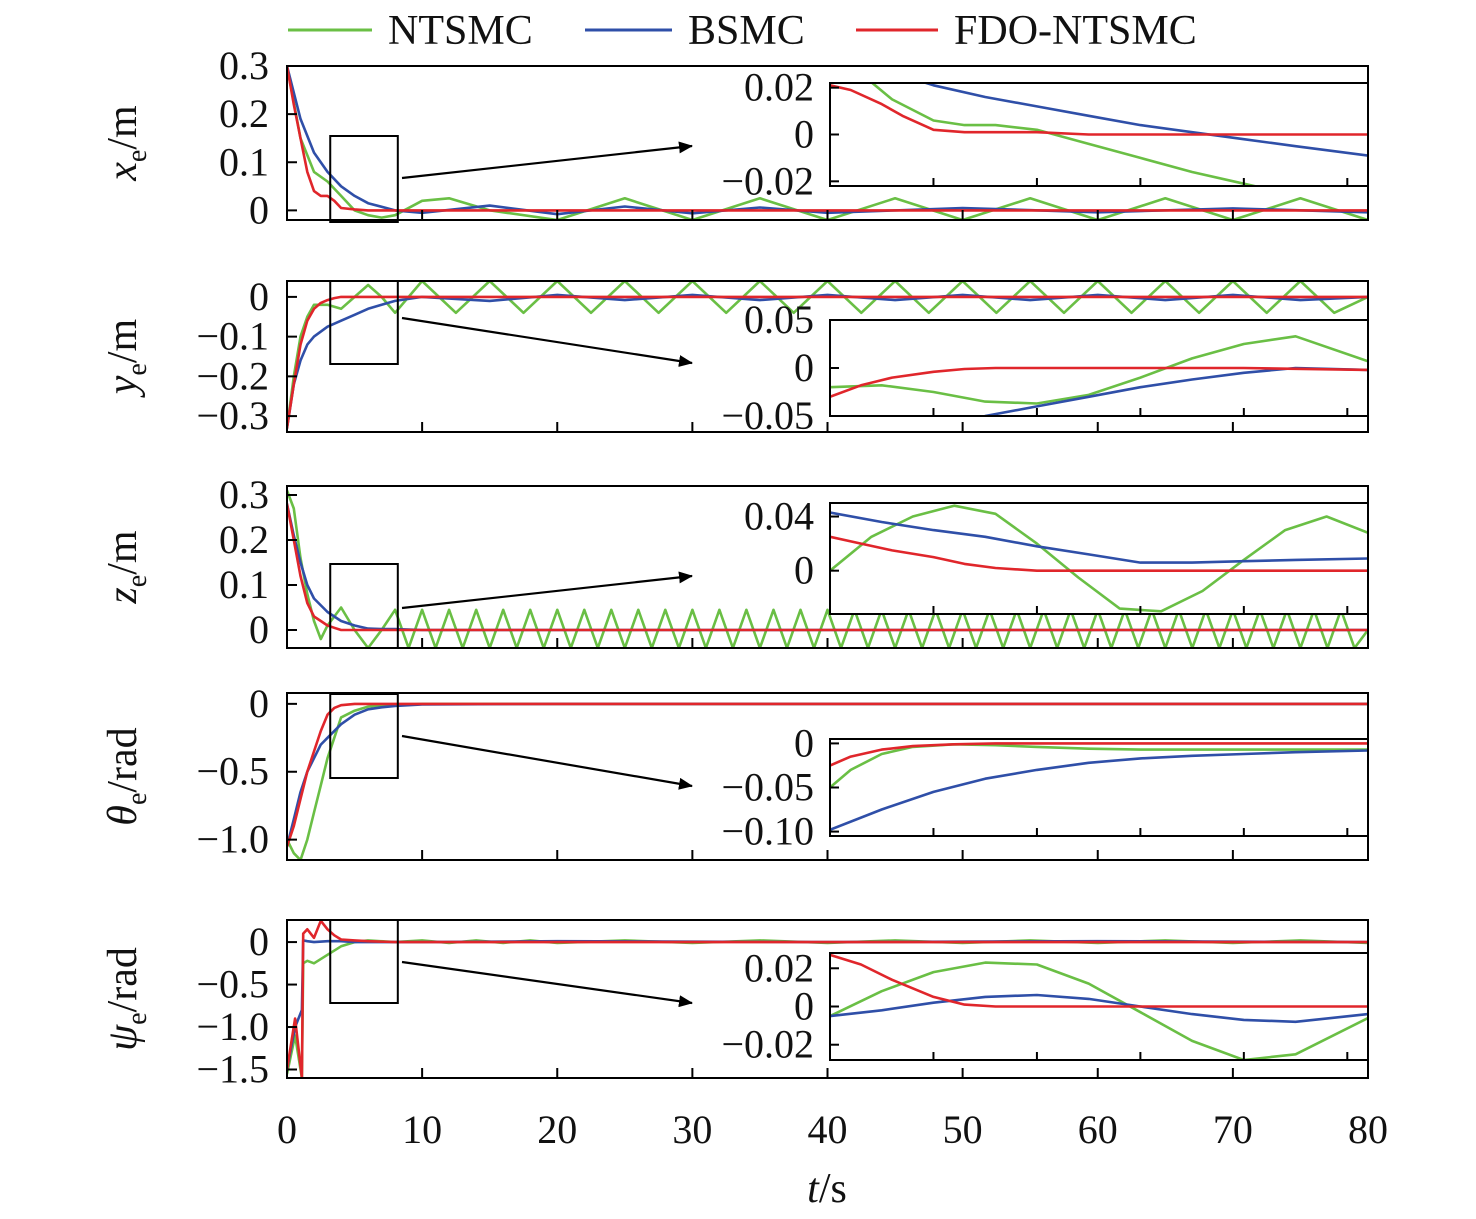  I want to click on inset-panel-4: 0−0.05−0.10, so click(1045, 787).